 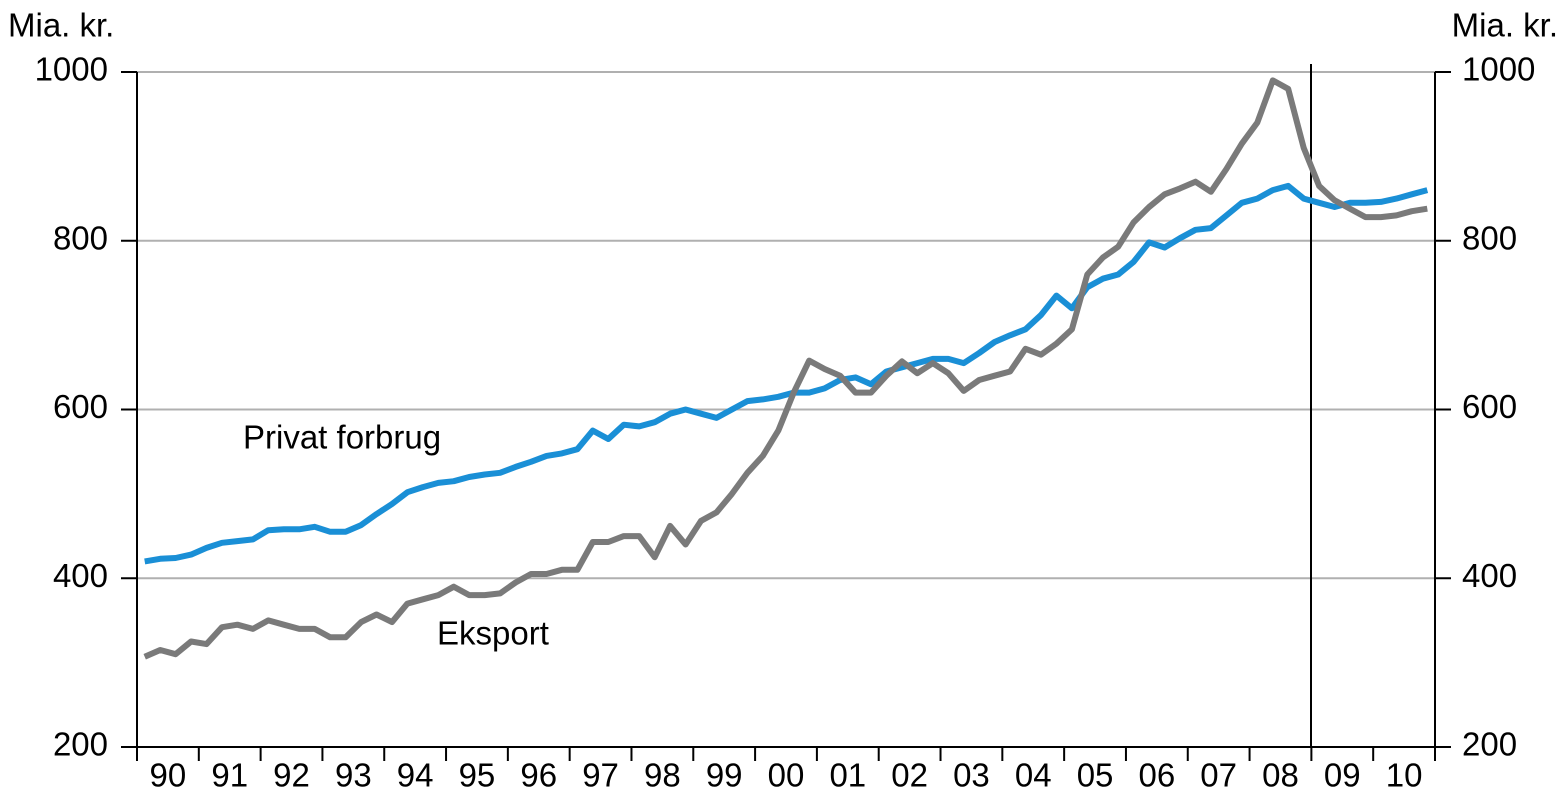 What do you see at coordinates (61, 25) in the screenshot?
I see `y-axis-label: Mia. kr.` at bounding box center [61, 25].